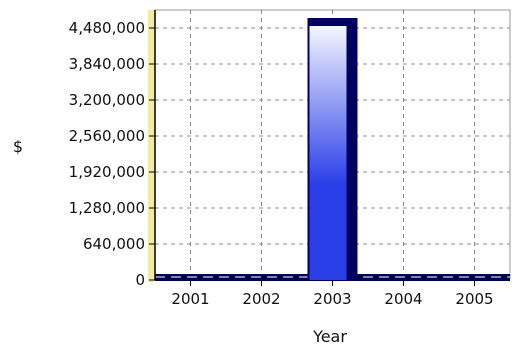  What do you see at coordinates (332, 299) in the screenshot?
I see `x-tick-label: 2003` at bounding box center [332, 299].